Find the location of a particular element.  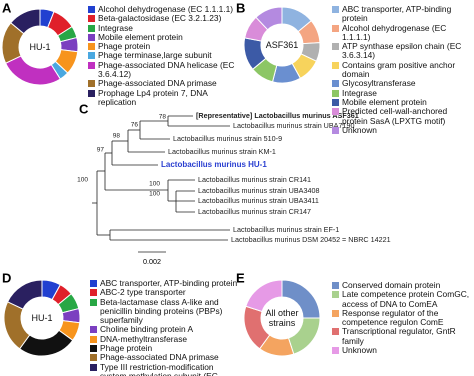

legend-label: ABC transporter, ATP-binding protein is located at coordinates (397, 14).